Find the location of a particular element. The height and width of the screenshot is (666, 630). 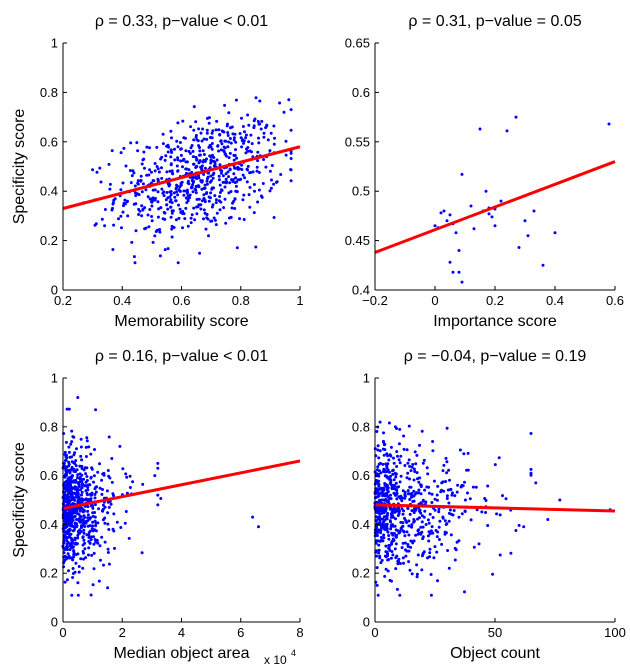

y-tick-label: 0.4 is located at coordinates (361, 290).